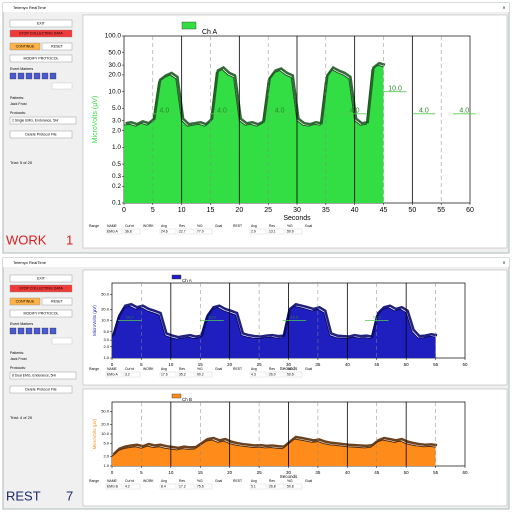 This screenshot has height=512, width=512. What do you see at coordinates (187, 399) in the screenshot?
I see `legend-label: Ch B` at bounding box center [187, 399].